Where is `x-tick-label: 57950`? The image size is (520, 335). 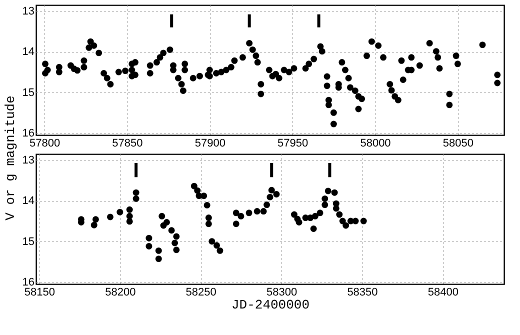 x-tick-label: 57950 is located at coordinates (293, 144).